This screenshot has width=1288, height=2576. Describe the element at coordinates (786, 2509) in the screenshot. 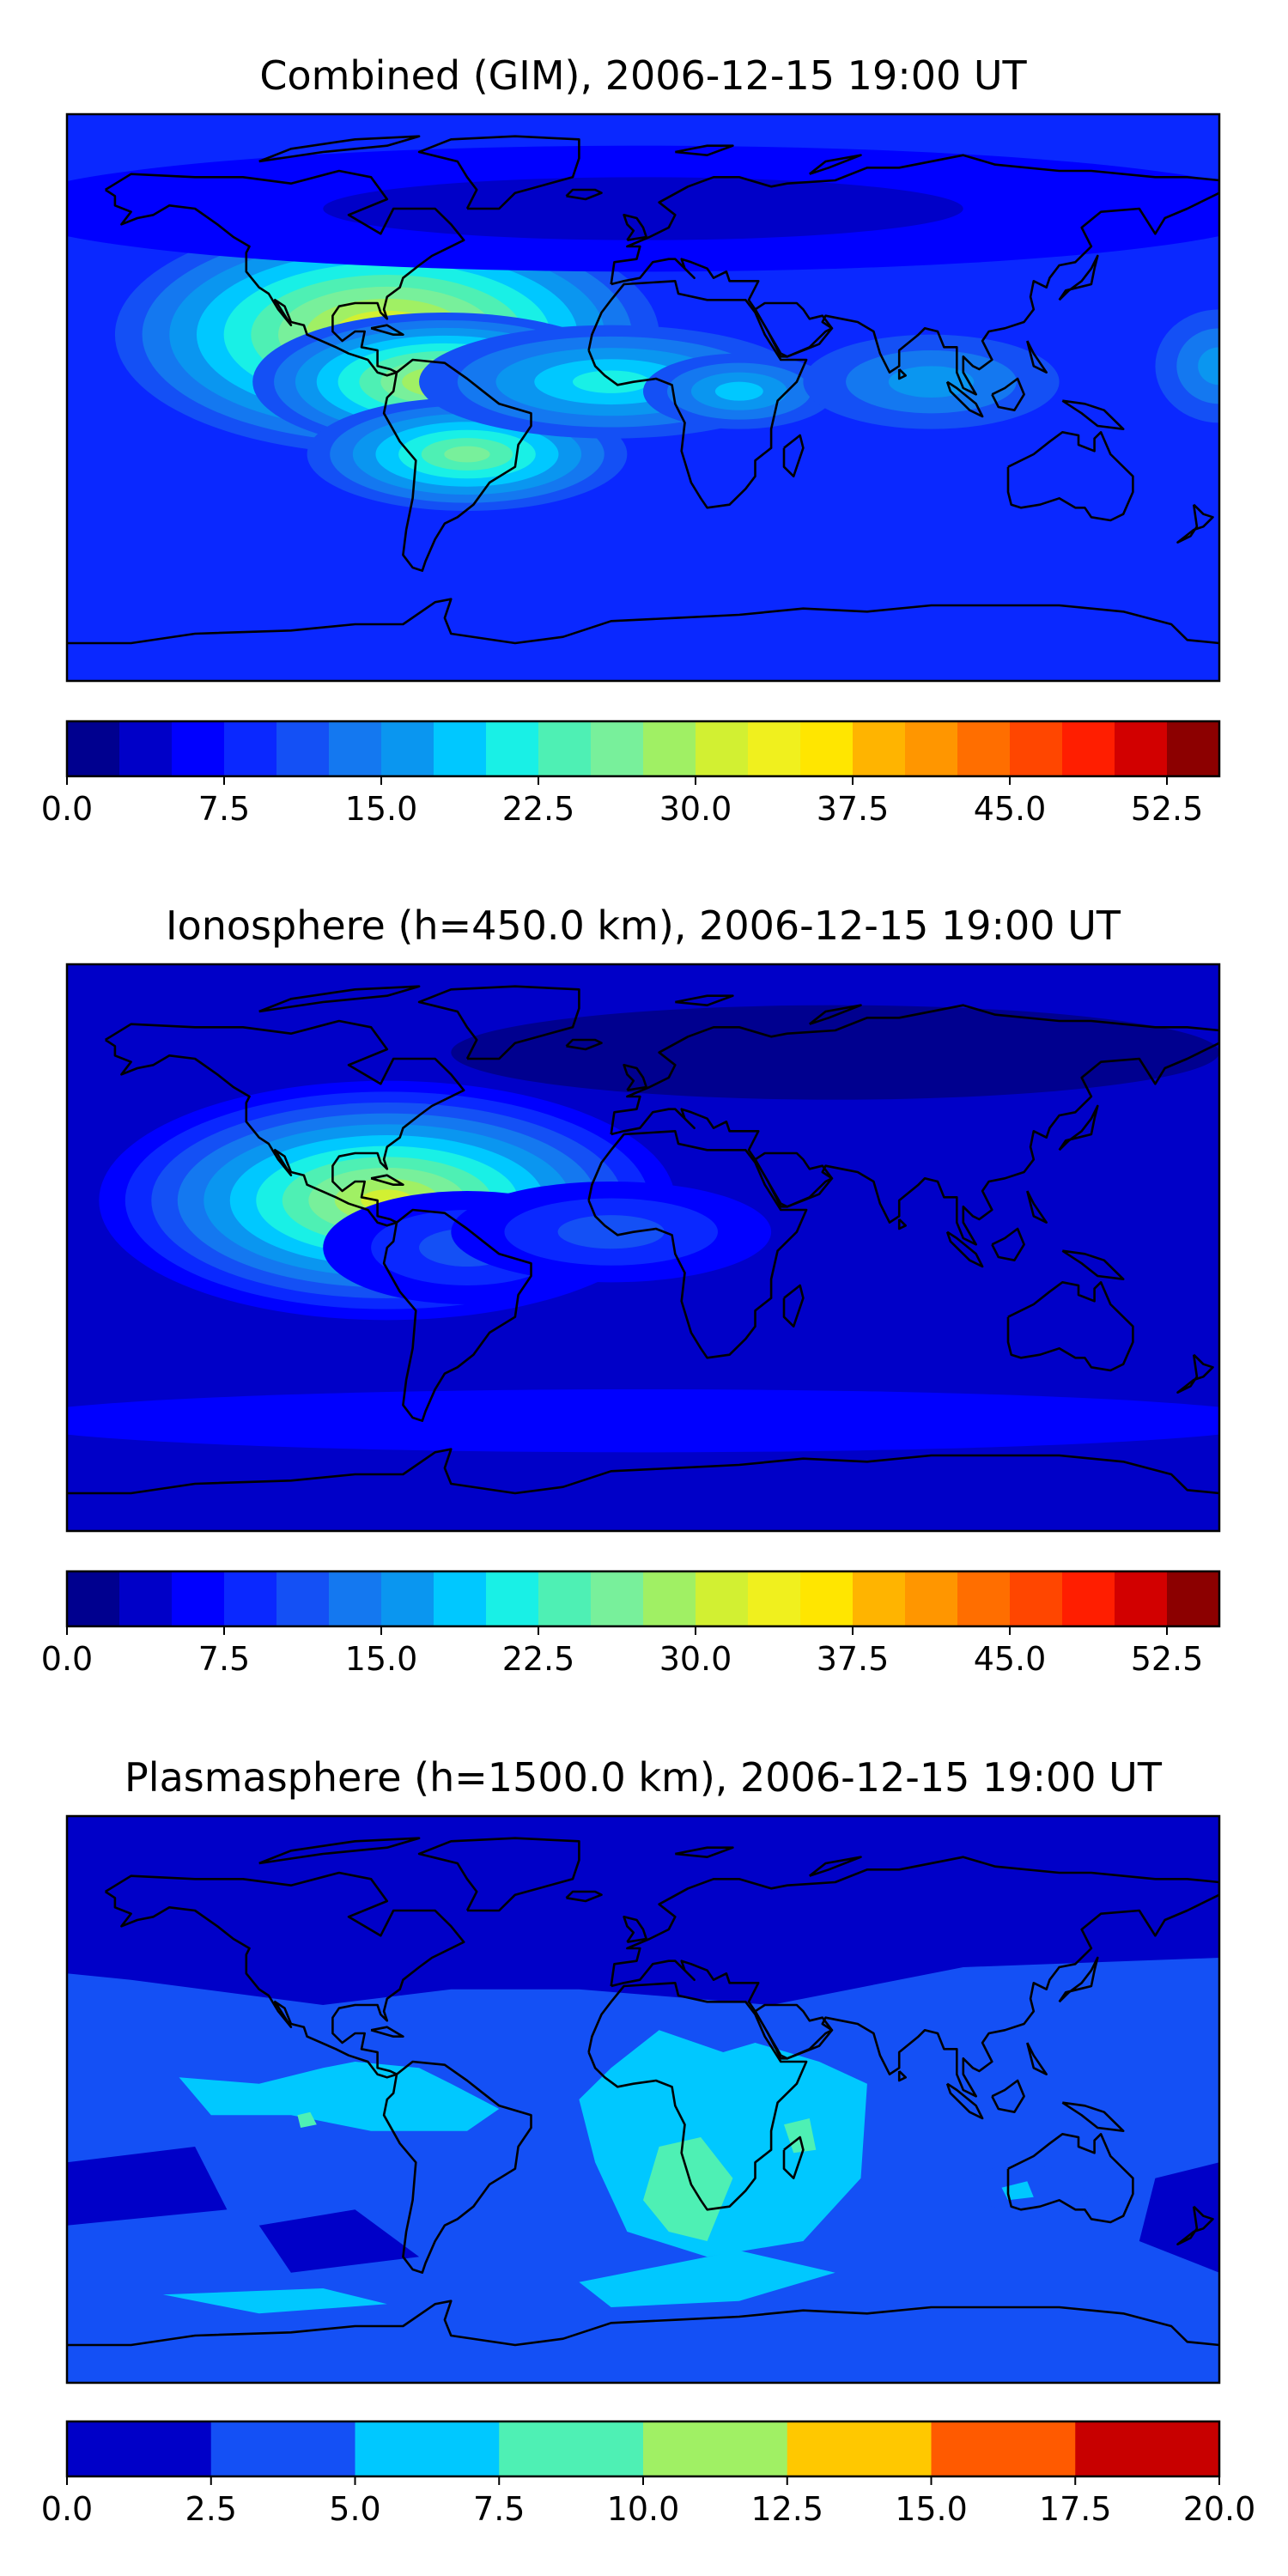

I see `colorbar-tick-label: 12.5` at that location.